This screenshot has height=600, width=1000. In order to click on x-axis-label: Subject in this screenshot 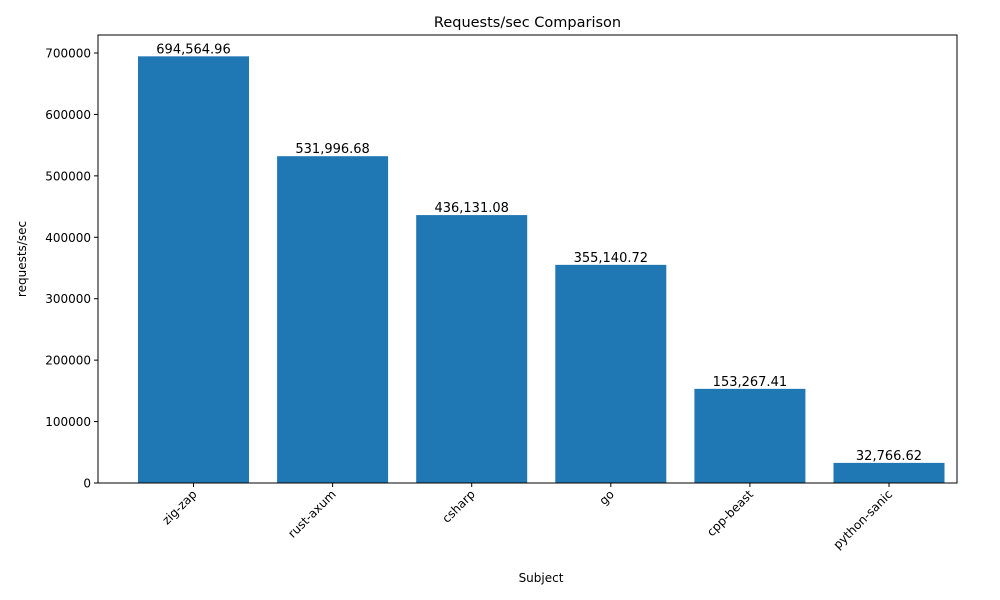, I will do `click(541, 578)`.